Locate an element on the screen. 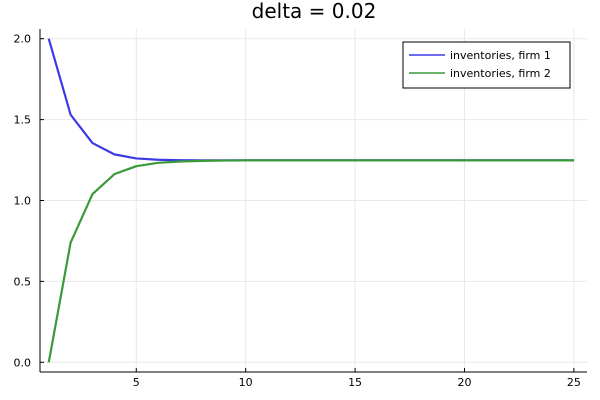 The width and height of the screenshot is (600, 400). y-tick-label: 1.0 is located at coordinates (23, 201).